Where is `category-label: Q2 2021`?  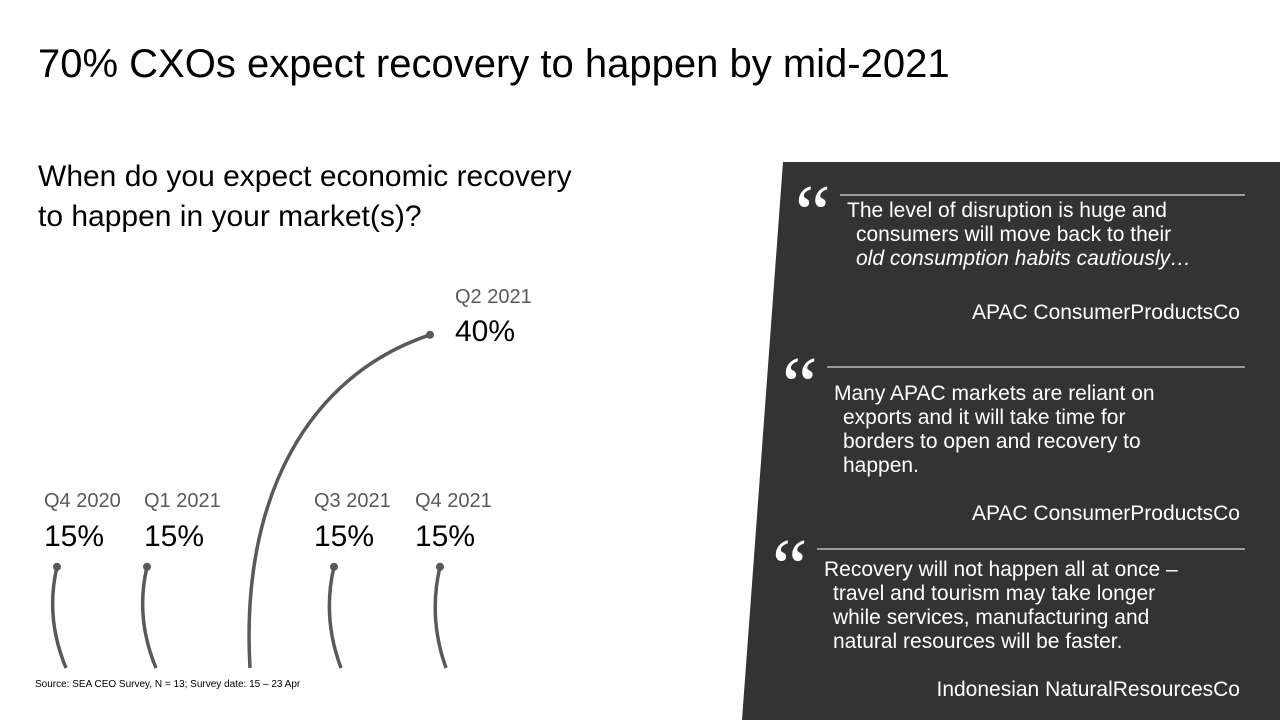
category-label: Q2 2021 is located at coordinates (493, 297).